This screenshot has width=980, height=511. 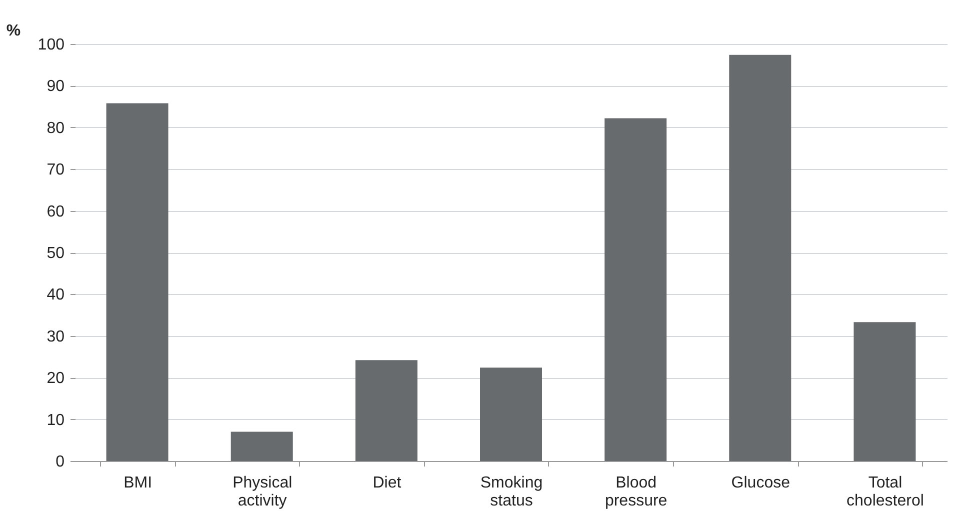 I want to click on x-tick-label: BMI, so click(x=138, y=483).